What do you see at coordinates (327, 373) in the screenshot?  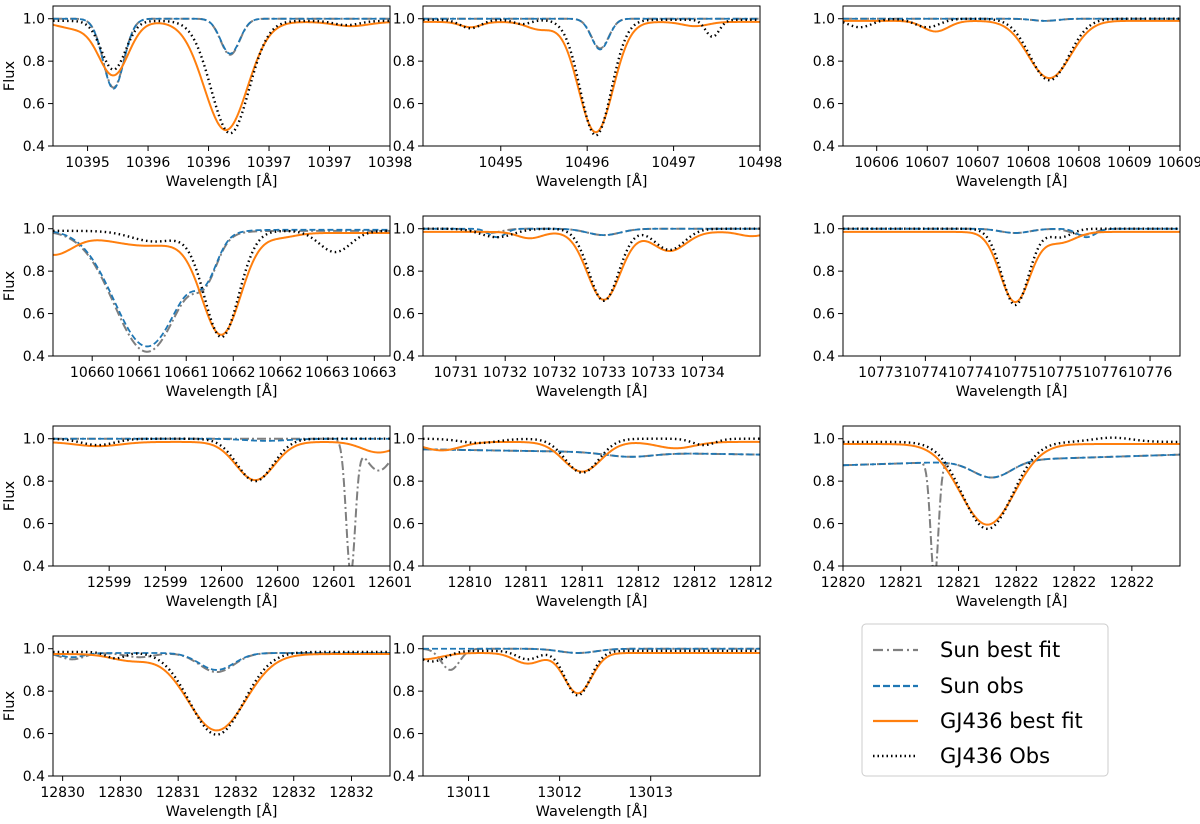 I see `x-tick-label: 10663` at bounding box center [327, 373].